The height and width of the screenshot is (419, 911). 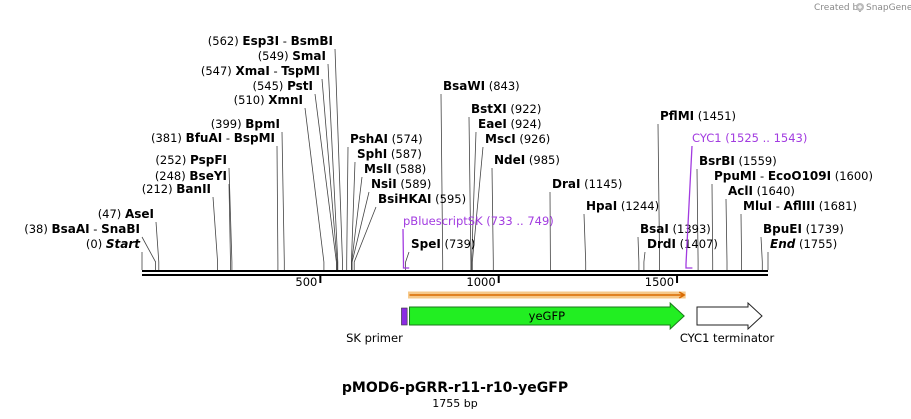 I want to click on site-label: MslI (588), so click(x=395, y=169).